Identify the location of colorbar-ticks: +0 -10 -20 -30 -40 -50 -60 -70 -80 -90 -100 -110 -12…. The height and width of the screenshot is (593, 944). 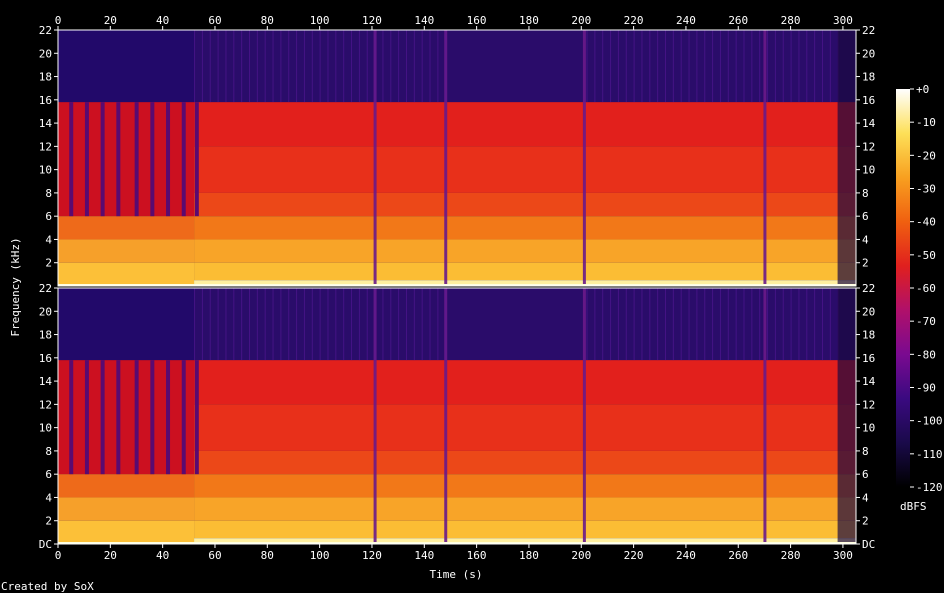
(926, 288).